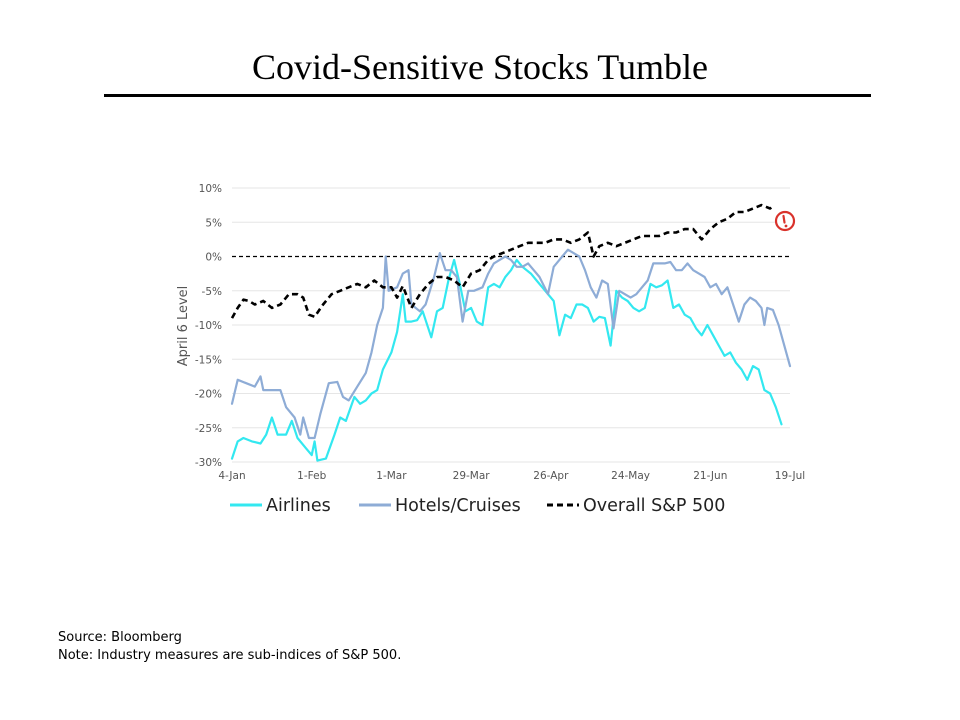 The image size is (960, 720). What do you see at coordinates (208, 395) in the screenshot?
I see `y-tick-label: -20%` at bounding box center [208, 395].